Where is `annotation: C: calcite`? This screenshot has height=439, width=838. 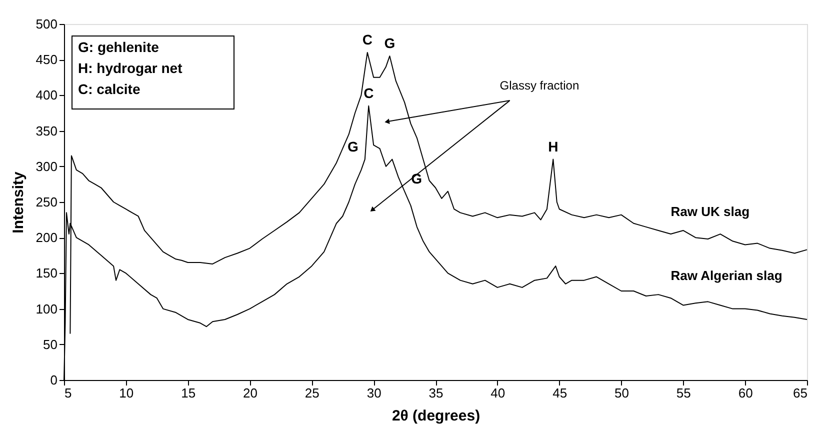 annotation: C: calcite is located at coordinates (109, 89).